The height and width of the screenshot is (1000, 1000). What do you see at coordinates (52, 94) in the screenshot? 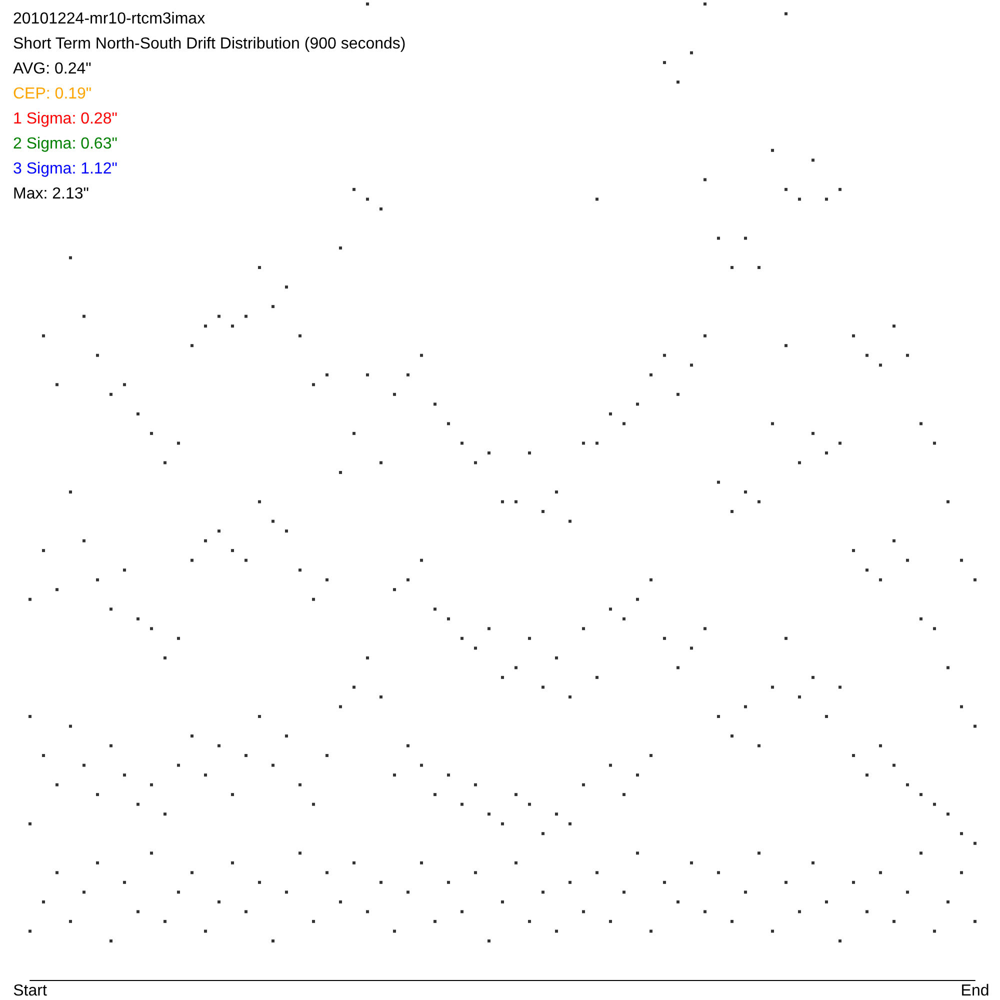
I see `annotation: CEP: 0.19"` at bounding box center [52, 94].